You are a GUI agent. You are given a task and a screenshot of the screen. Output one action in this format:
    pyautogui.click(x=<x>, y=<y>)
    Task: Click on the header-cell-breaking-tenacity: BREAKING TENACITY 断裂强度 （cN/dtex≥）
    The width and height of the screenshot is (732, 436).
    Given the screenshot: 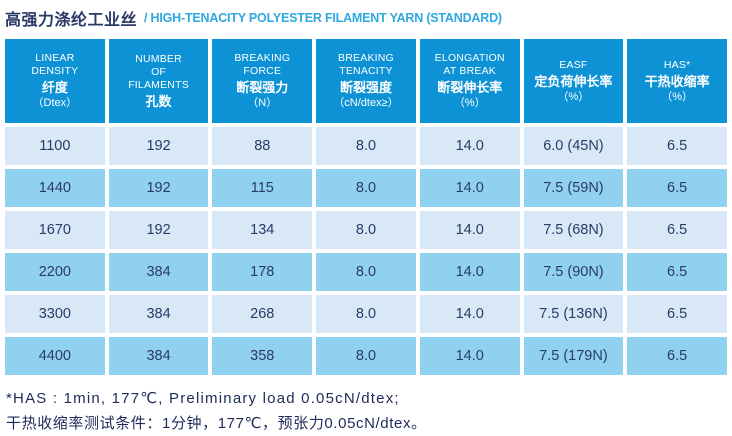 What is the action you would take?
    pyautogui.click(x=366, y=81)
    